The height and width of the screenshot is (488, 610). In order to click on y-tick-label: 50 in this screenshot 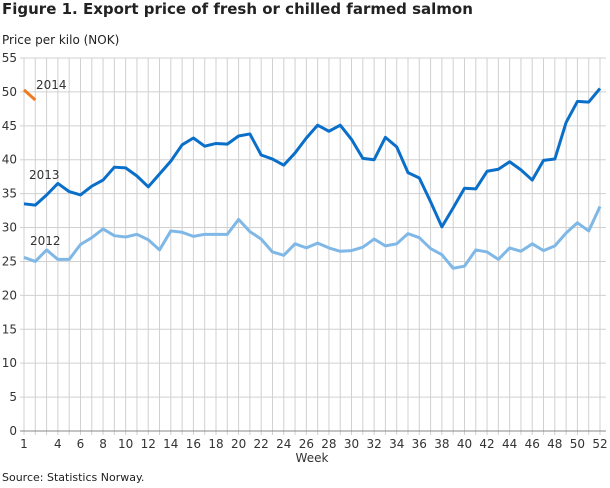, I will do `click(9, 92)`.